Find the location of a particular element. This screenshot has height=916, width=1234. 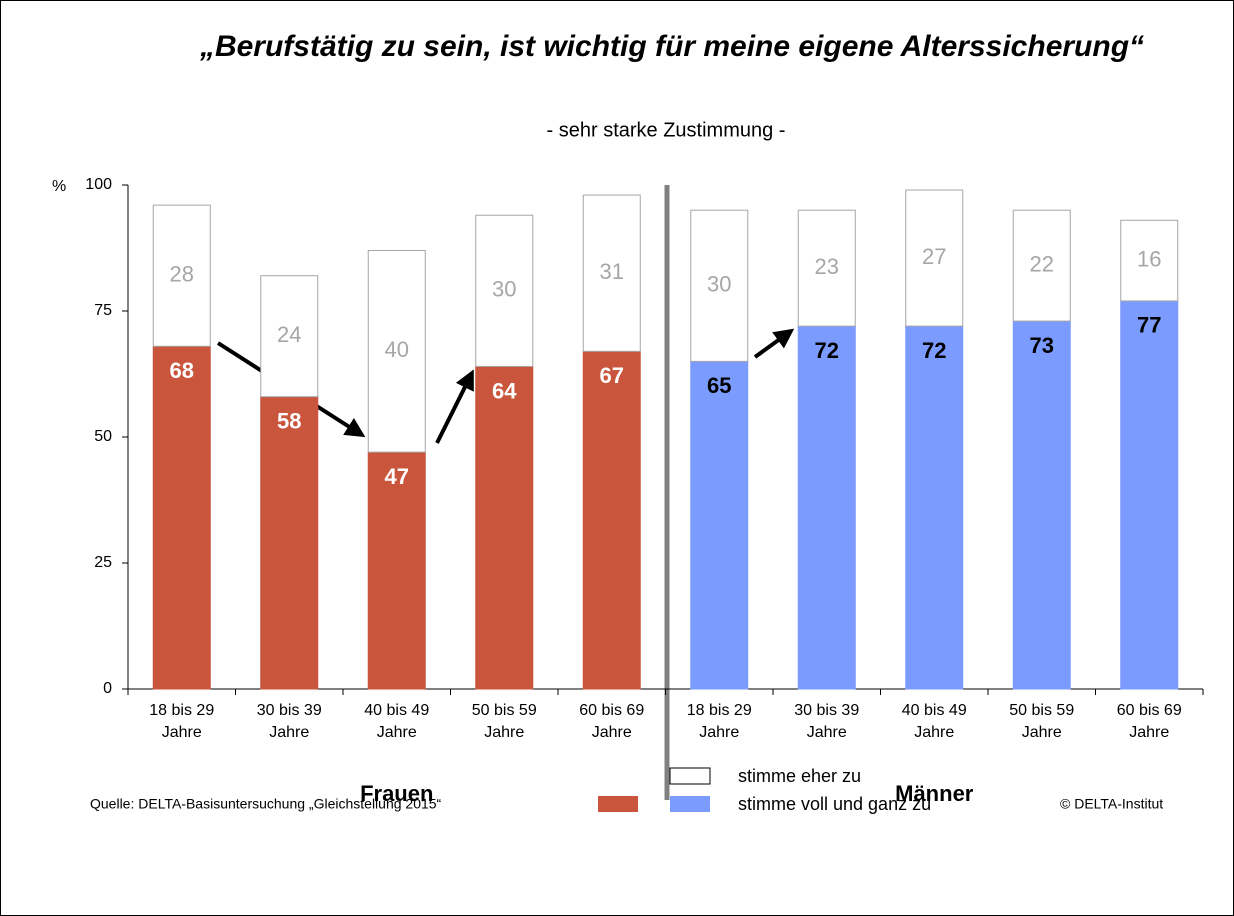

legend-label: stimme eher zu is located at coordinates (799, 776).